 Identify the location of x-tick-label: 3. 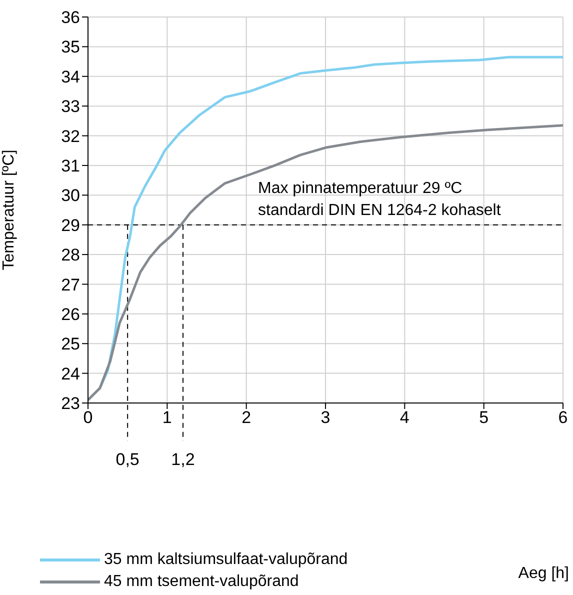
(325, 418).